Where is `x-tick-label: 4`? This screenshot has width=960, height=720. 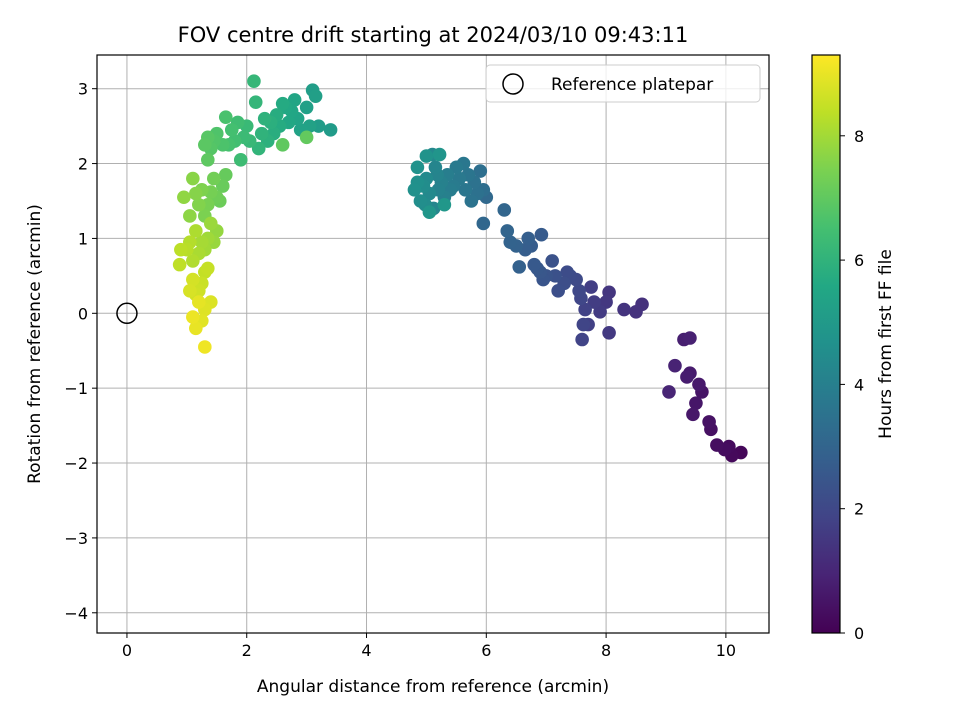 x-tick-label: 4 is located at coordinates (366, 650).